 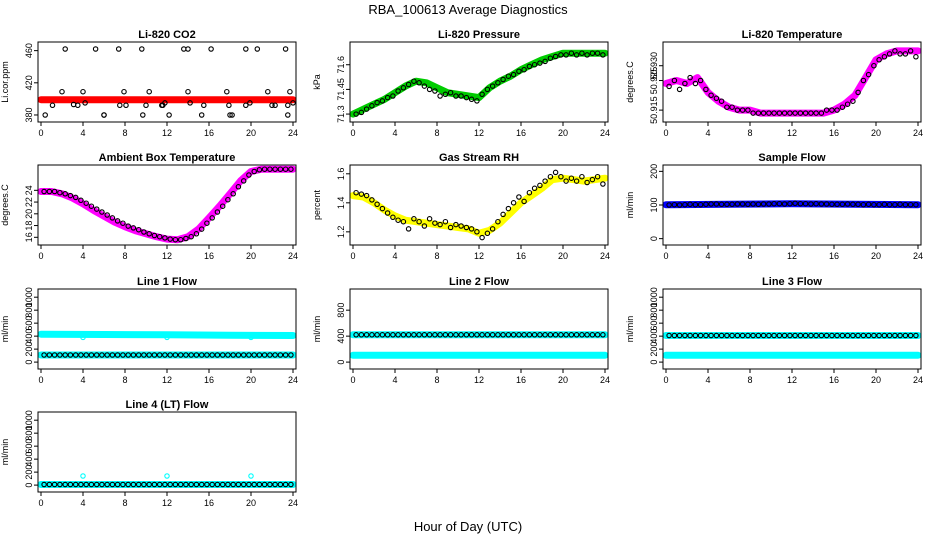 What do you see at coordinates (166, 35) in the screenshot?
I see `panel-title: Li-820 CO2` at bounding box center [166, 35].